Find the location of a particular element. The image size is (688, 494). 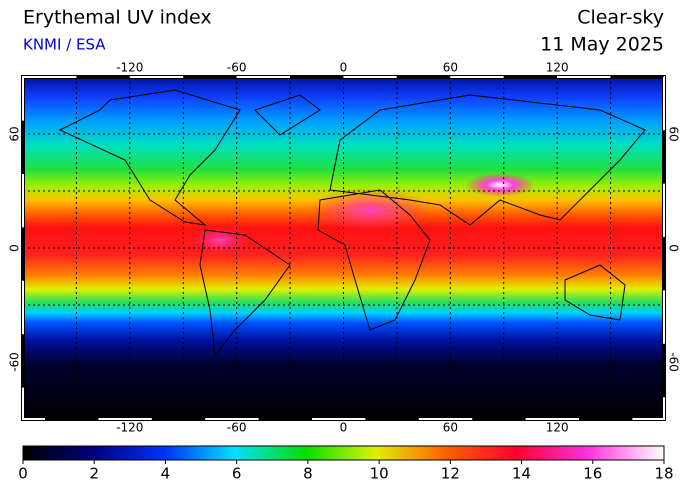

colorbar-label: 10 is located at coordinates (379, 474).